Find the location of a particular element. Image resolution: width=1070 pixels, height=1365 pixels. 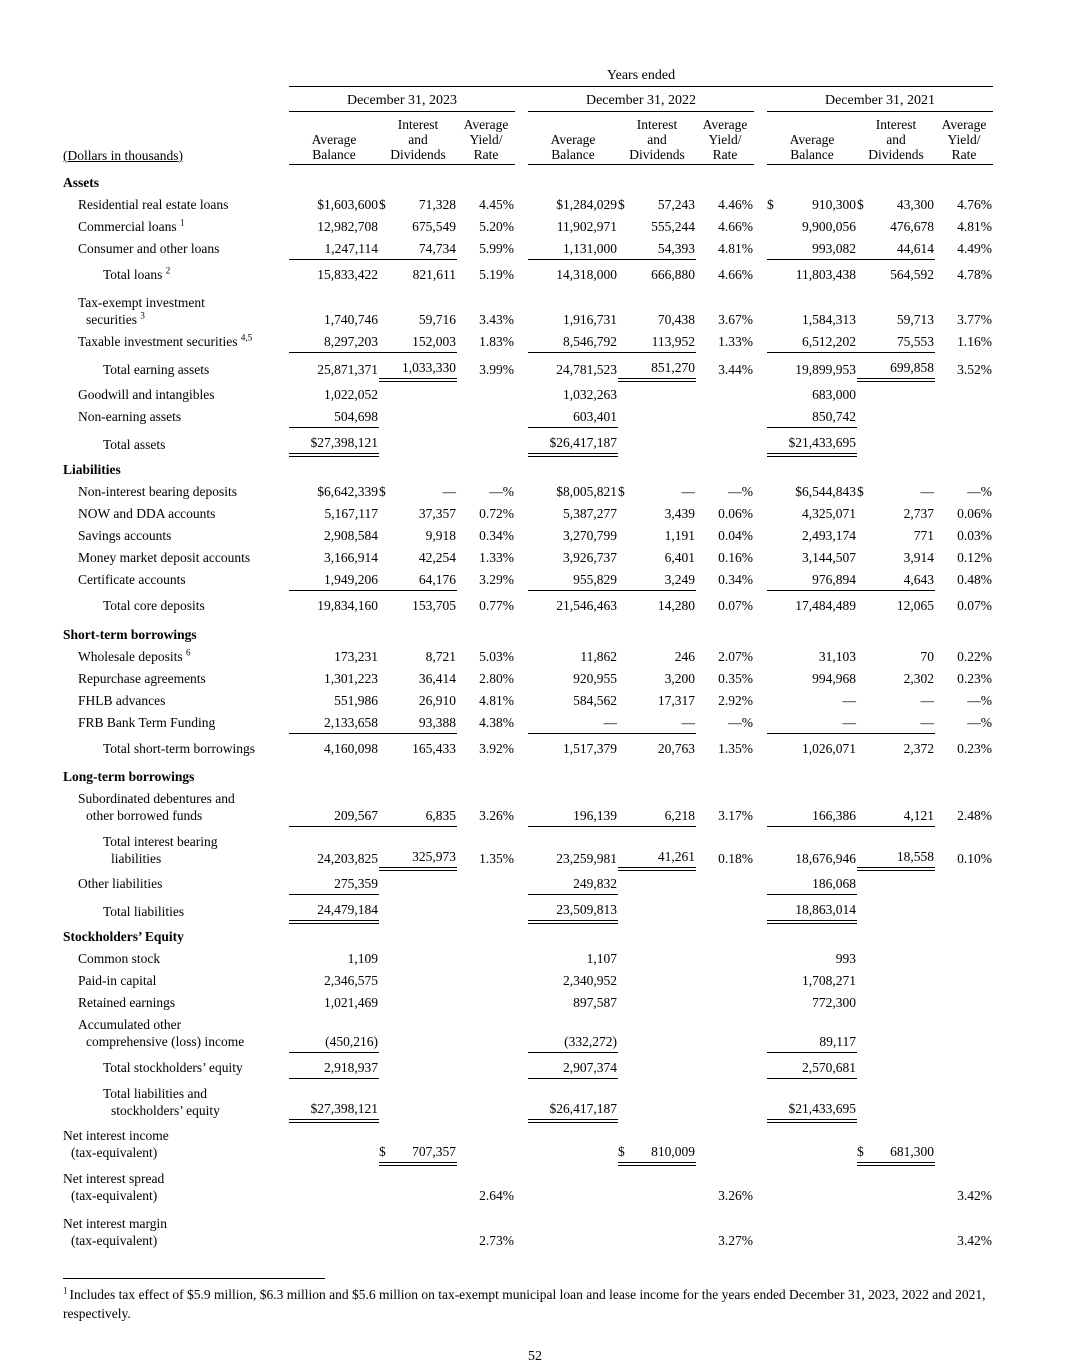

cell-value: 165,433 is located at coordinates (434, 748).